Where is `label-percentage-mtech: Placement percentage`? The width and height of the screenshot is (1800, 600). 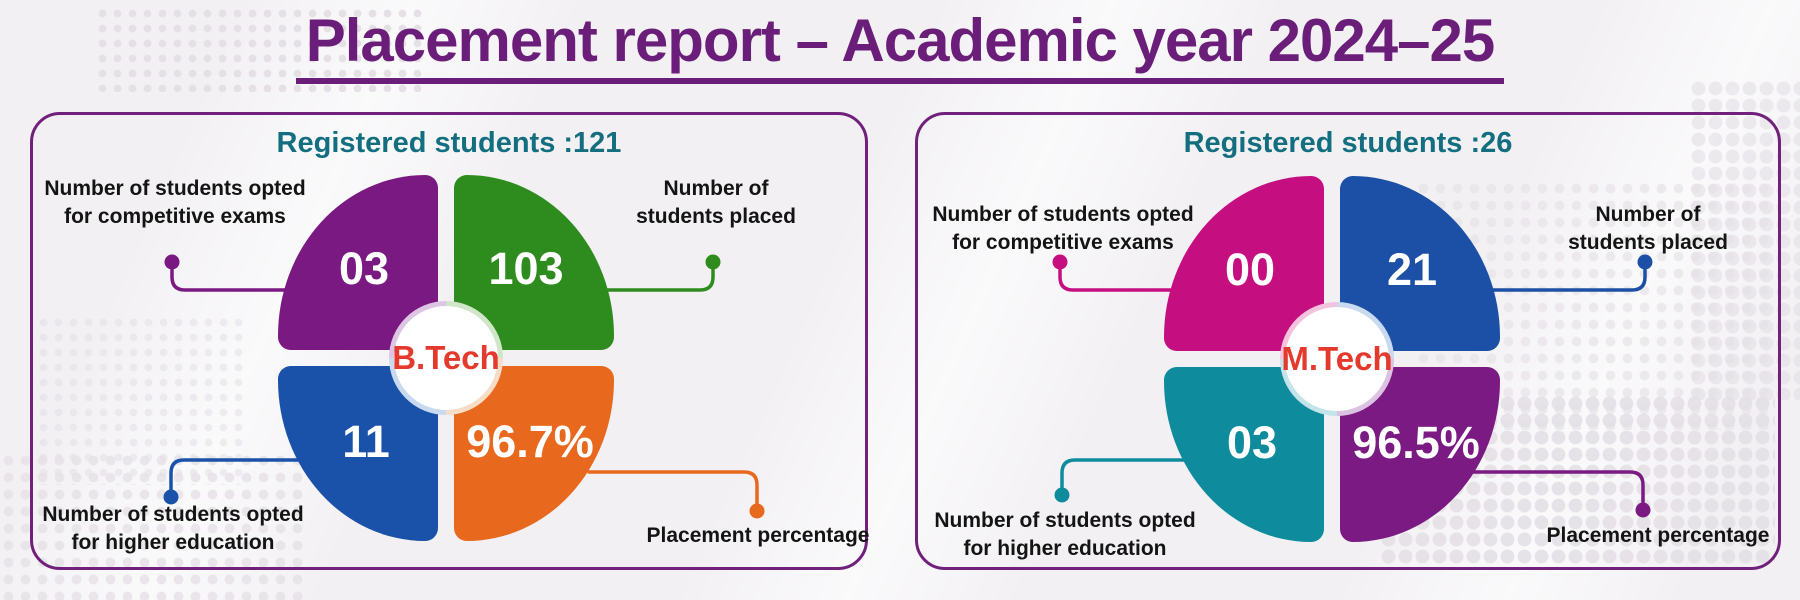 label-percentage-mtech: Placement percentage is located at coordinates (1658, 536).